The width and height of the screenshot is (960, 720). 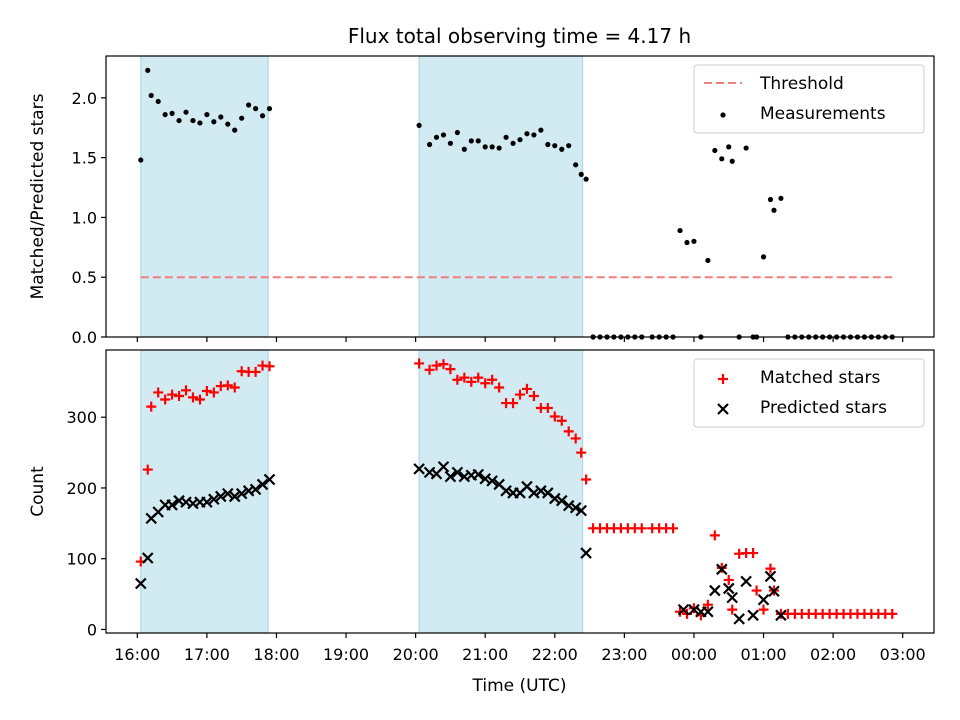 What do you see at coordinates (555, 654) in the screenshot?
I see `x-tick-label: 22:00` at bounding box center [555, 654].